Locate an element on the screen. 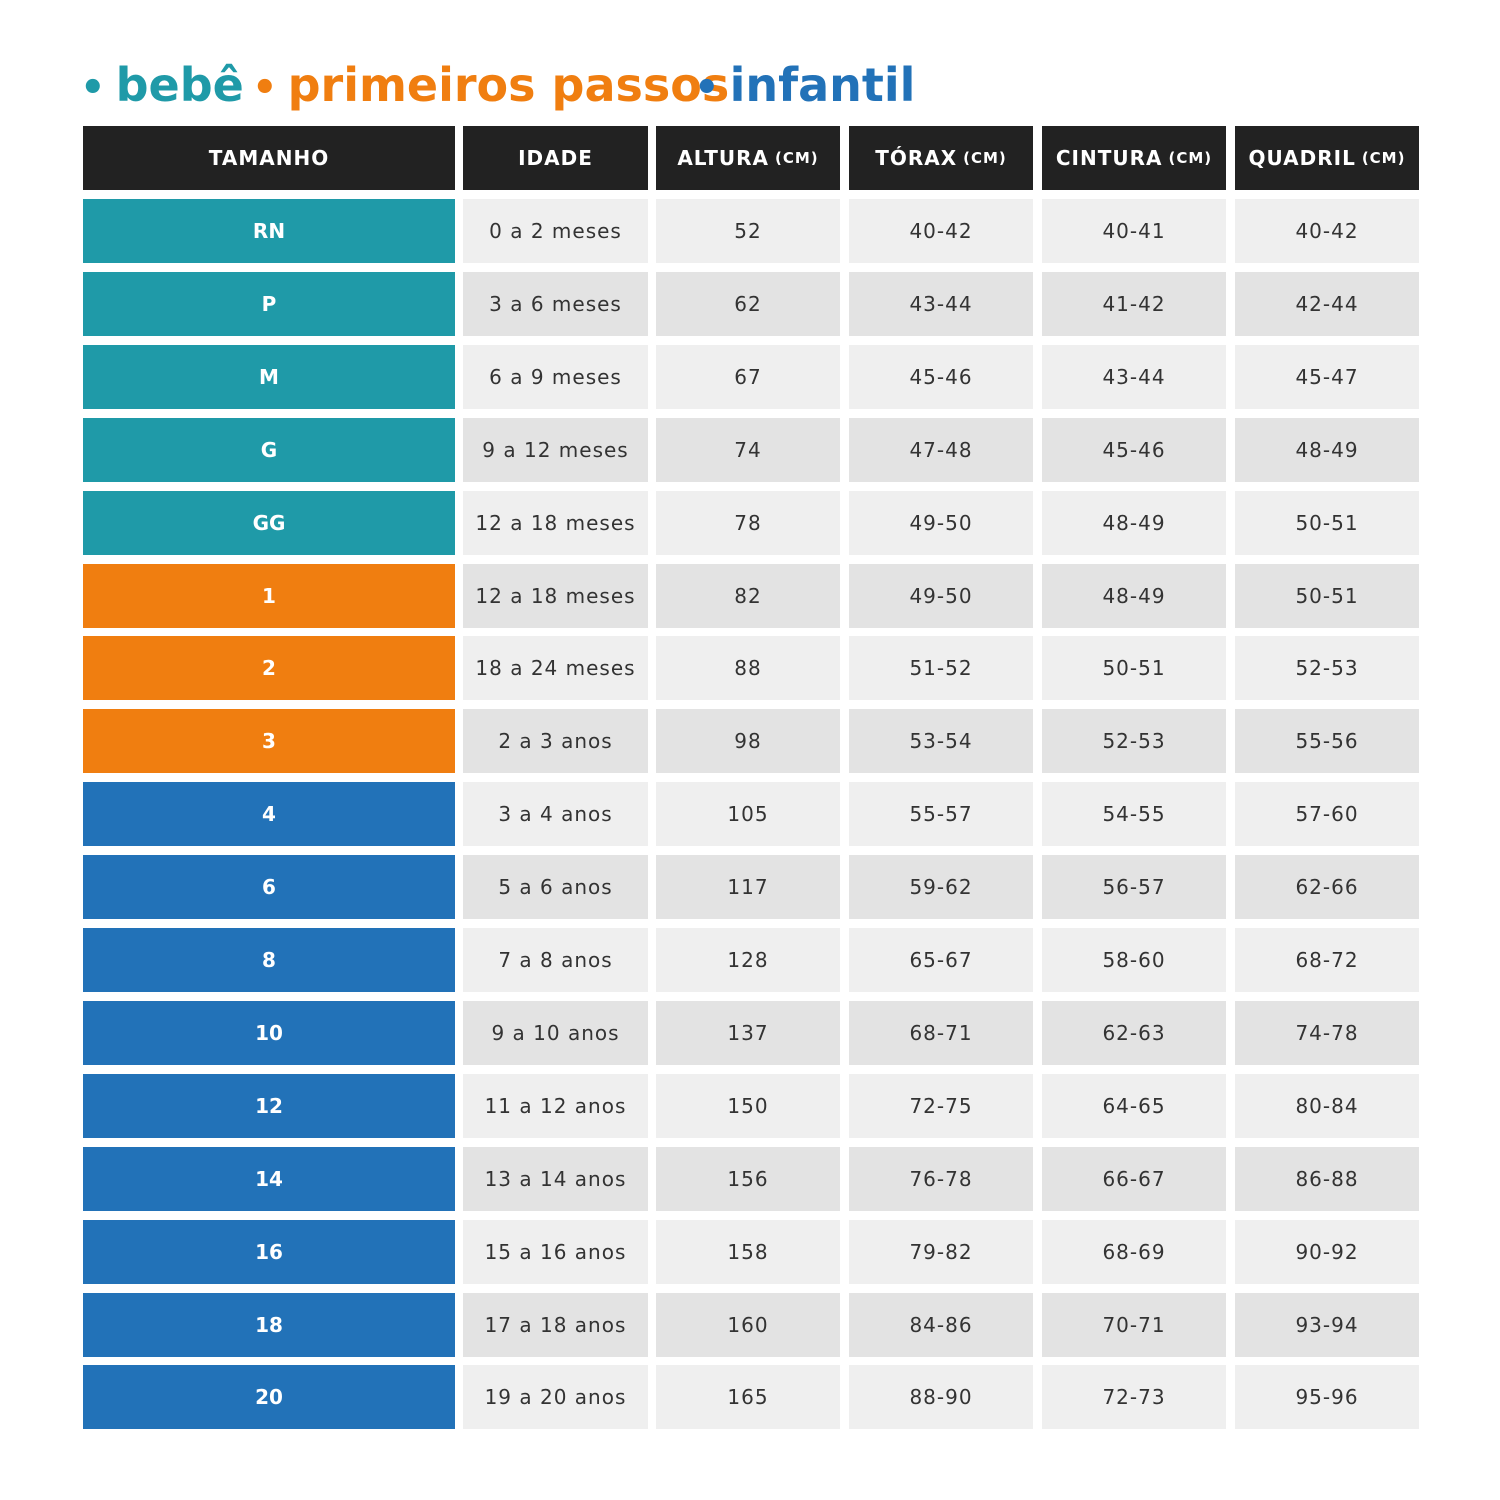  size-cell: 3 is located at coordinates (269, 741).